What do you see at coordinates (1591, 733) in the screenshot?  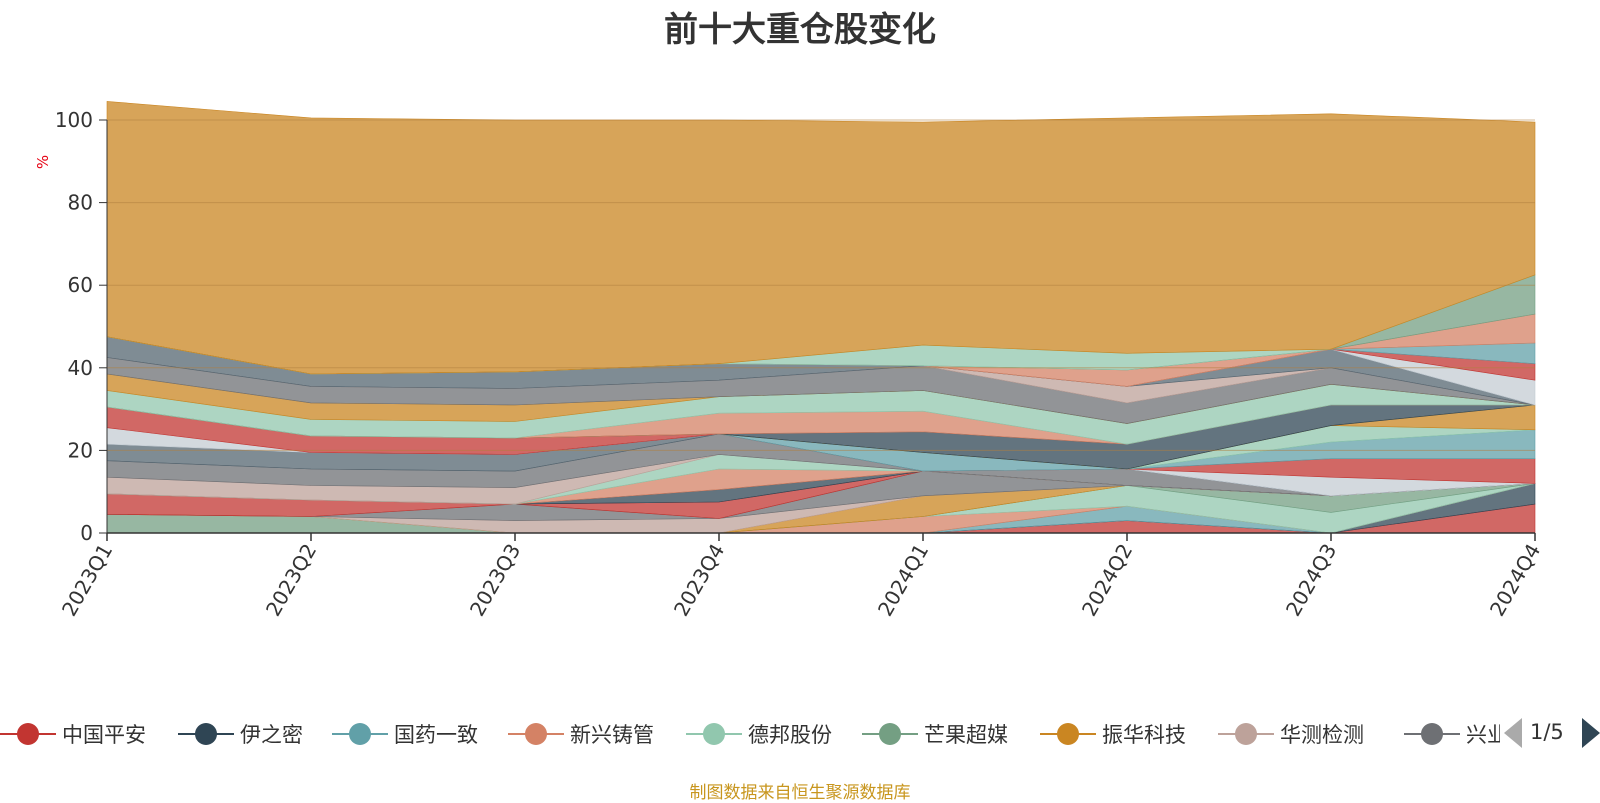 I see `pager-next-icon` at bounding box center [1591, 733].